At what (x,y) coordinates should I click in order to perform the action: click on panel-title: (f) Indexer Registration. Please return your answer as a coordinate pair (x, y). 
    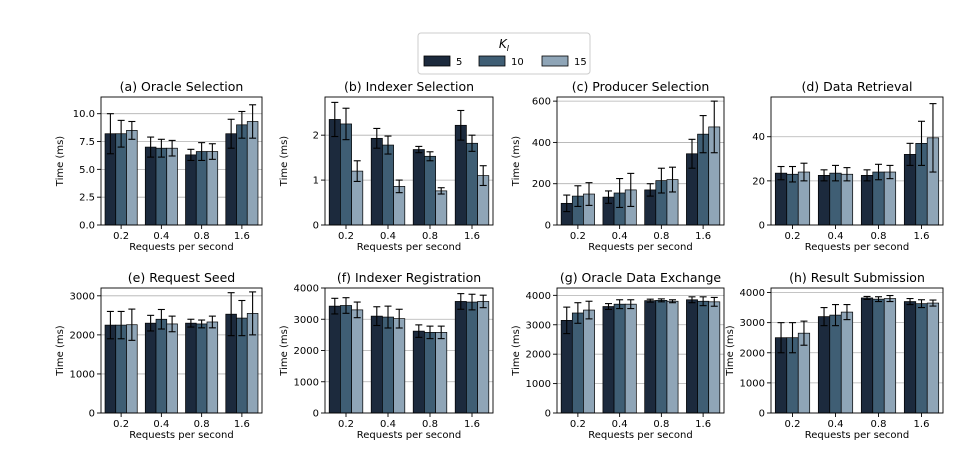
    Looking at the image, I should click on (409, 277).